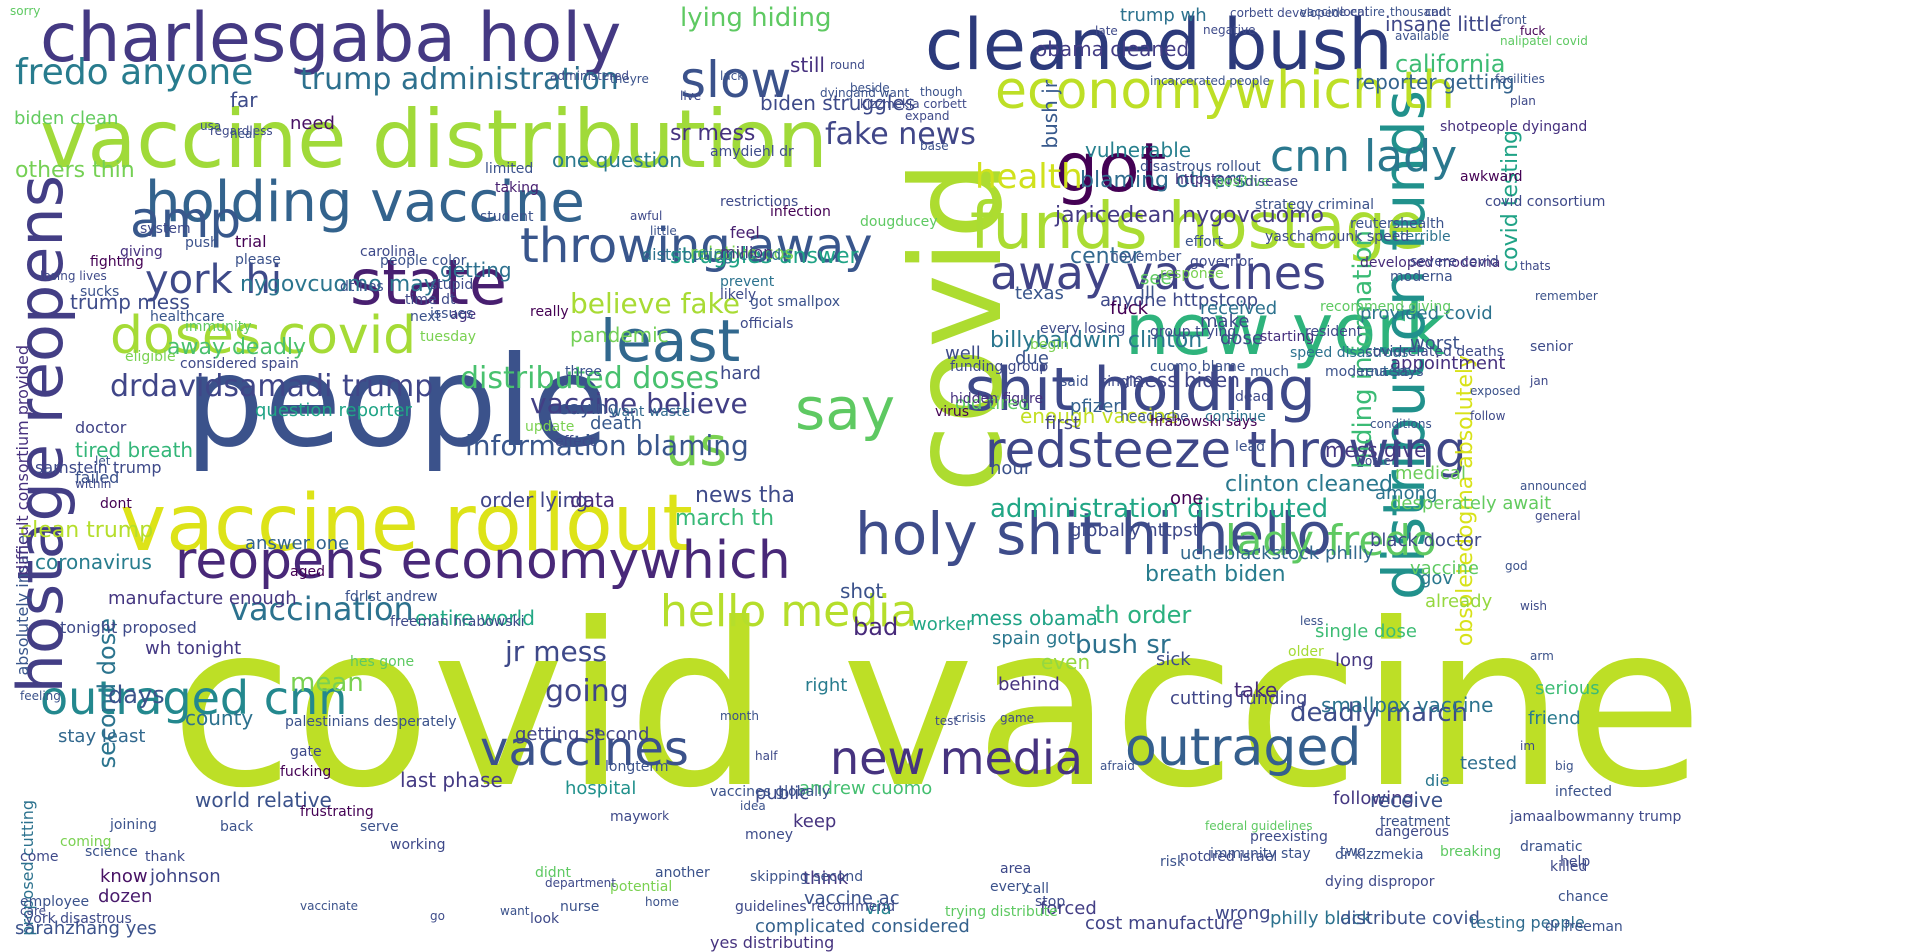 This screenshot has height=952, width=1906. What do you see at coordinates (1270, 372) in the screenshot?
I see `word-much: much` at bounding box center [1270, 372].